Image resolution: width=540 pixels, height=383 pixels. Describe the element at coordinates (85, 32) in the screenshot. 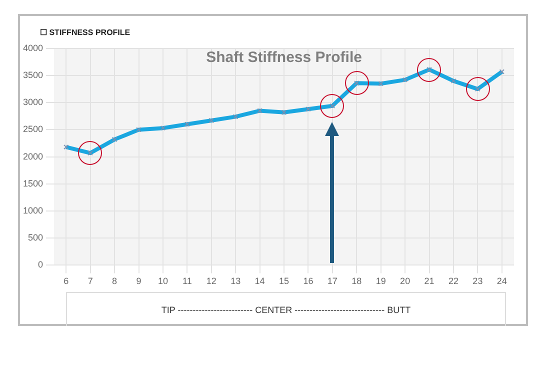

I see `text: ☐ STIFFNESS PROFILE` at that location.